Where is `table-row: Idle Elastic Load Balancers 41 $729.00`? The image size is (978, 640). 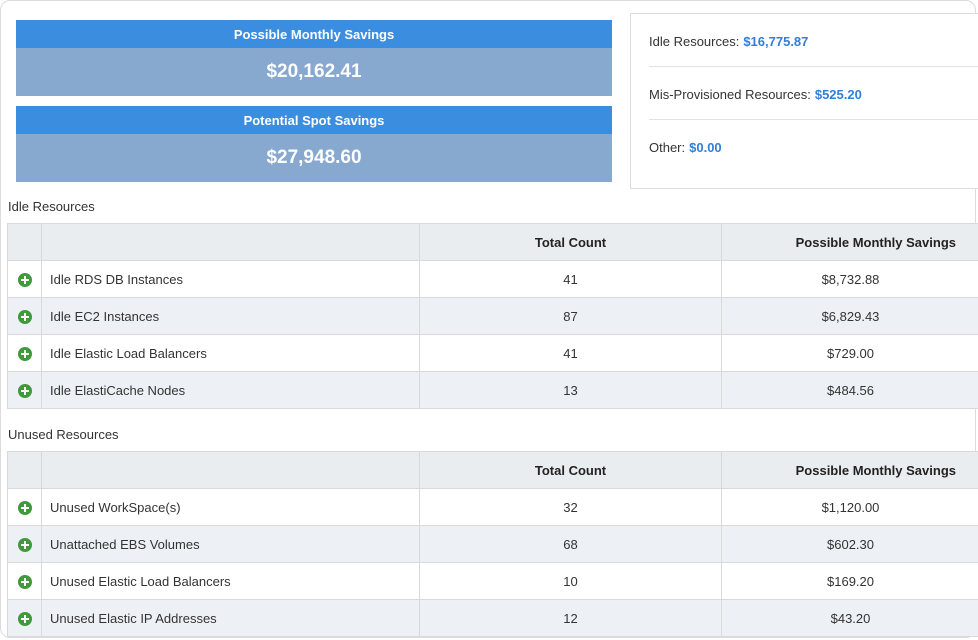
table-row: Idle Elastic Load Balancers 41 $729.00 is located at coordinates (492, 353).